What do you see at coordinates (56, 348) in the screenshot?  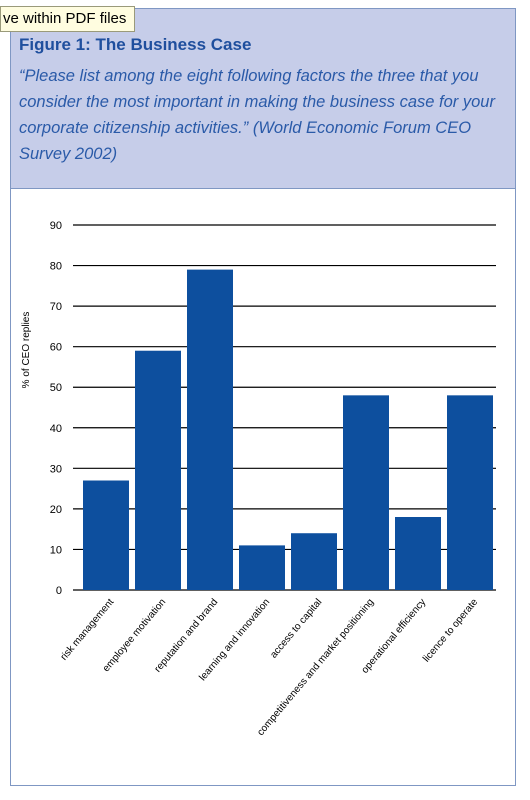 I see `y-tick-label: 60` at bounding box center [56, 348].